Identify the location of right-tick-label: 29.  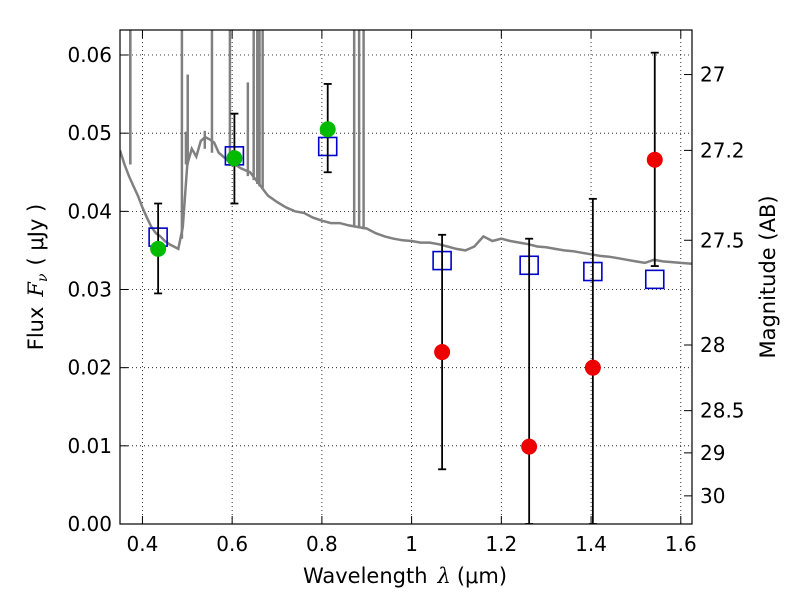
(712, 453).